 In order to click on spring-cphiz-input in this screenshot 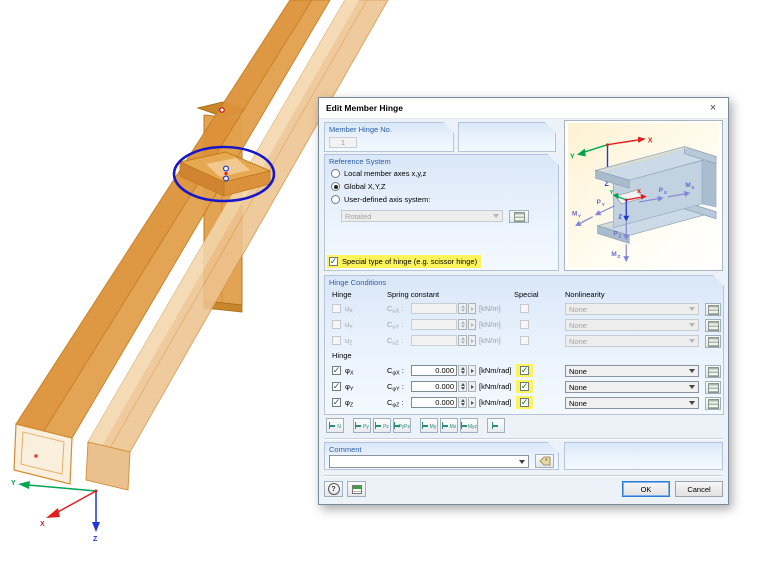, I will do `click(434, 402)`.